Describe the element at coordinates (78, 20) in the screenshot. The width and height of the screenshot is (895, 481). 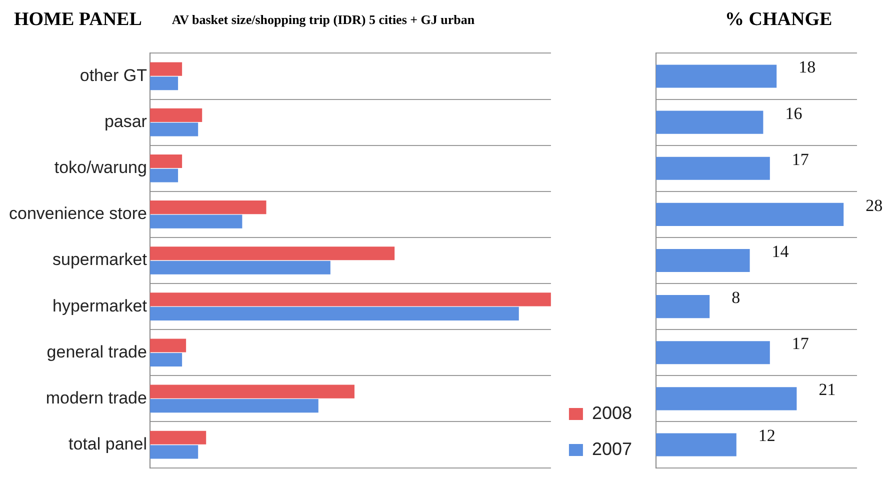
I see `text: HOME PANEL` at that location.